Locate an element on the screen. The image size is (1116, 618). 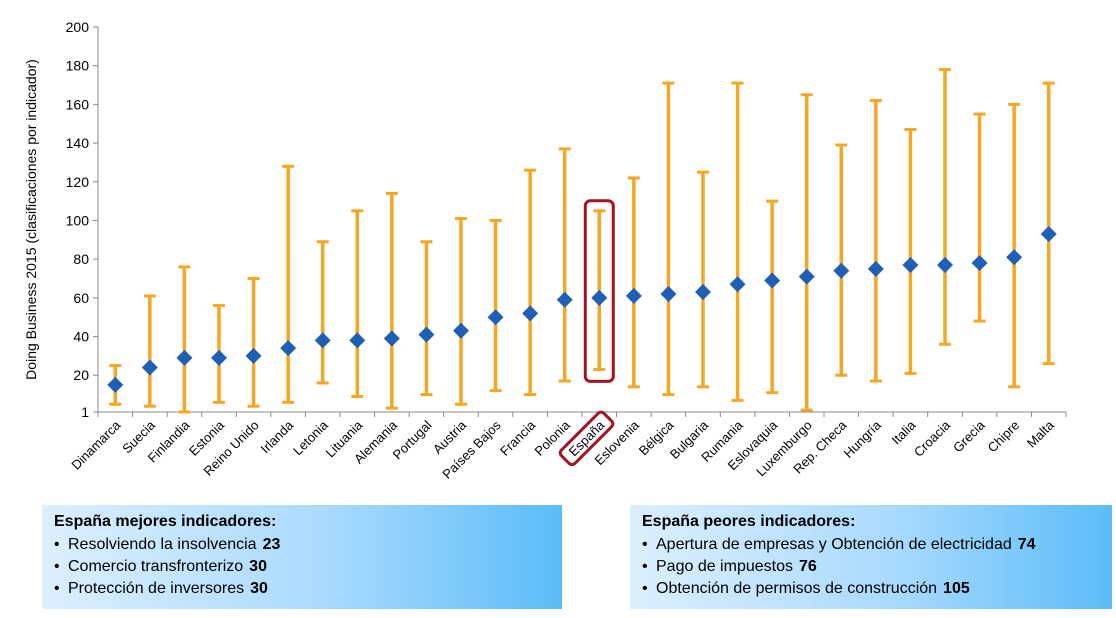
list-item: • Pago de impuestos 76 is located at coordinates (871, 567).